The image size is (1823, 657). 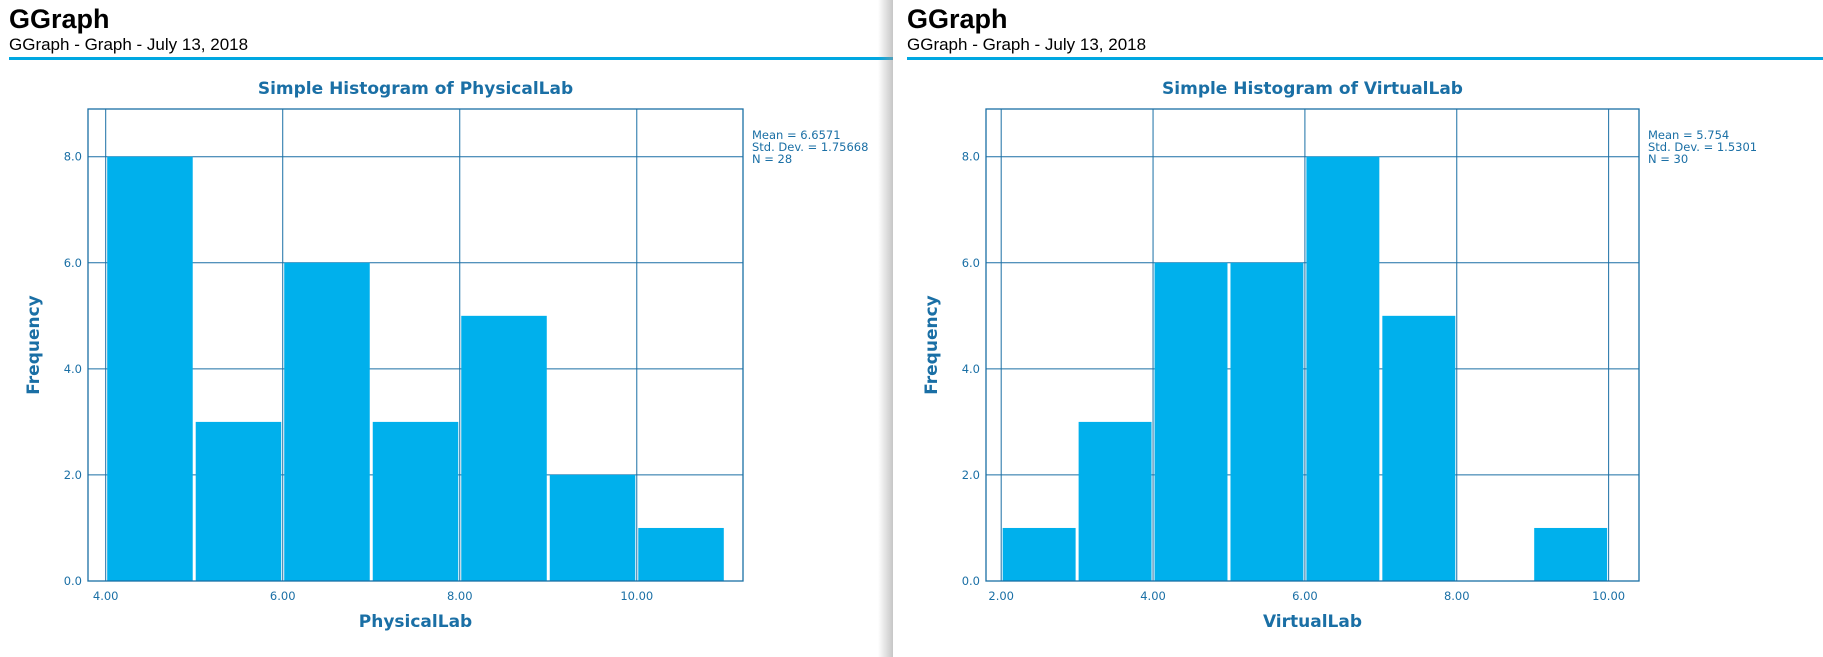 I want to click on stats-line: Std. Dev. = 1.5301, so click(x=1702, y=147).